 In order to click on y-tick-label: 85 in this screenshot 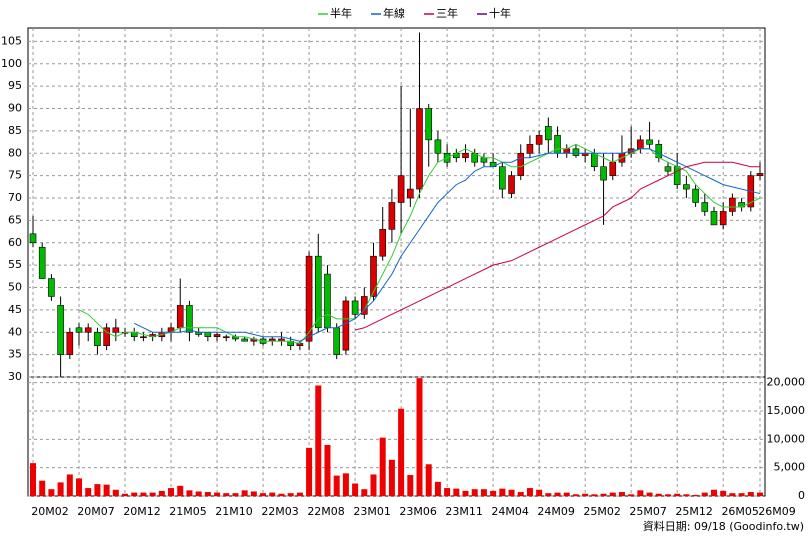, I will do `click(15, 130)`.